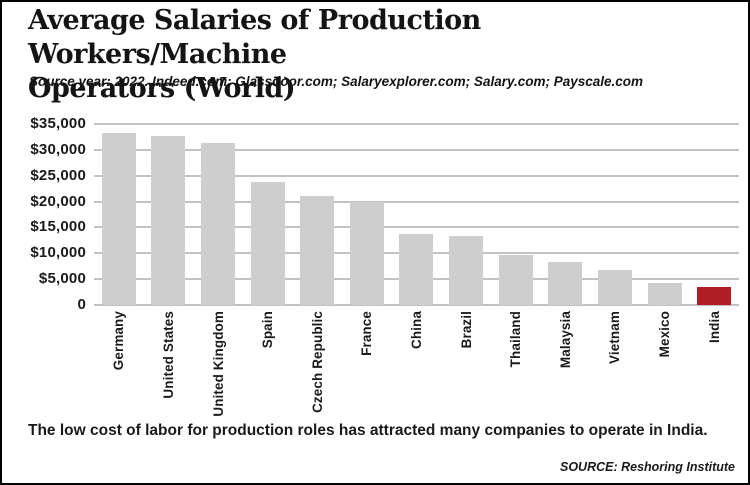 Image resolution: width=750 pixels, height=485 pixels. I want to click on bar-india, so click(714, 296).